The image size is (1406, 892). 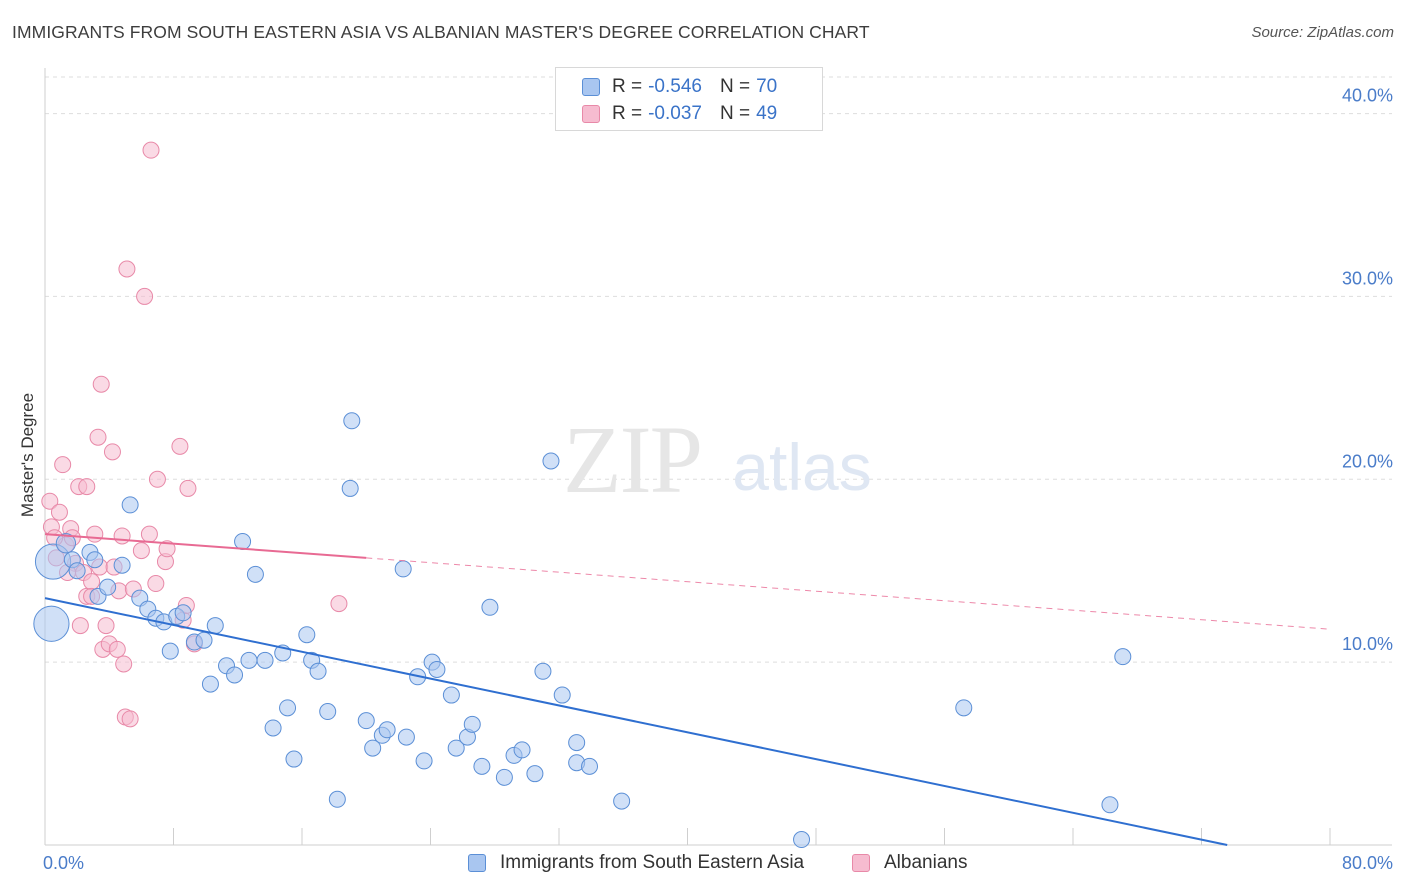 I want to click on y-tick-label: 20.0%, so click(x=1367, y=461).